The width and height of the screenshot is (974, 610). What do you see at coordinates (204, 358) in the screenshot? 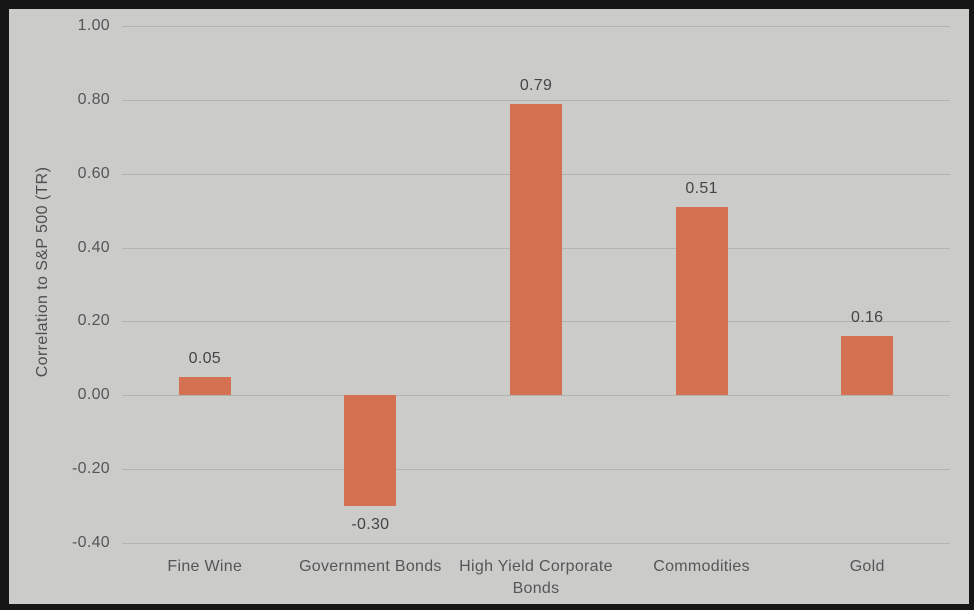
I see `bar-value-label: 0.05` at bounding box center [204, 358].